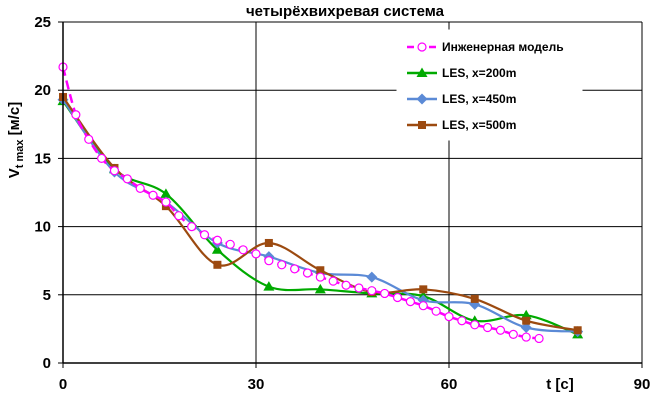 Image resolution: width=658 pixels, height=406 pixels. What do you see at coordinates (14, 121) in the screenshot?
I see `y-axis-label-unit: [м/с]` at bounding box center [14, 121].